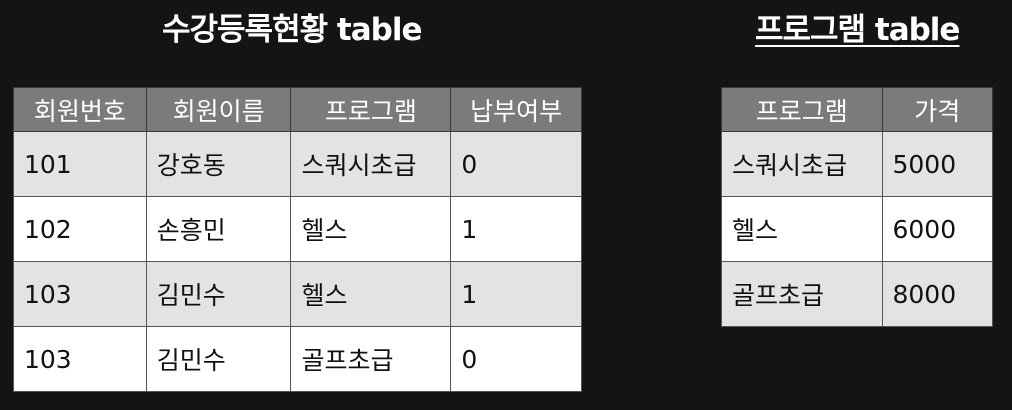 The width and height of the screenshot is (1012, 410). I want to click on table-row: 헬스 6000, so click(857, 229).